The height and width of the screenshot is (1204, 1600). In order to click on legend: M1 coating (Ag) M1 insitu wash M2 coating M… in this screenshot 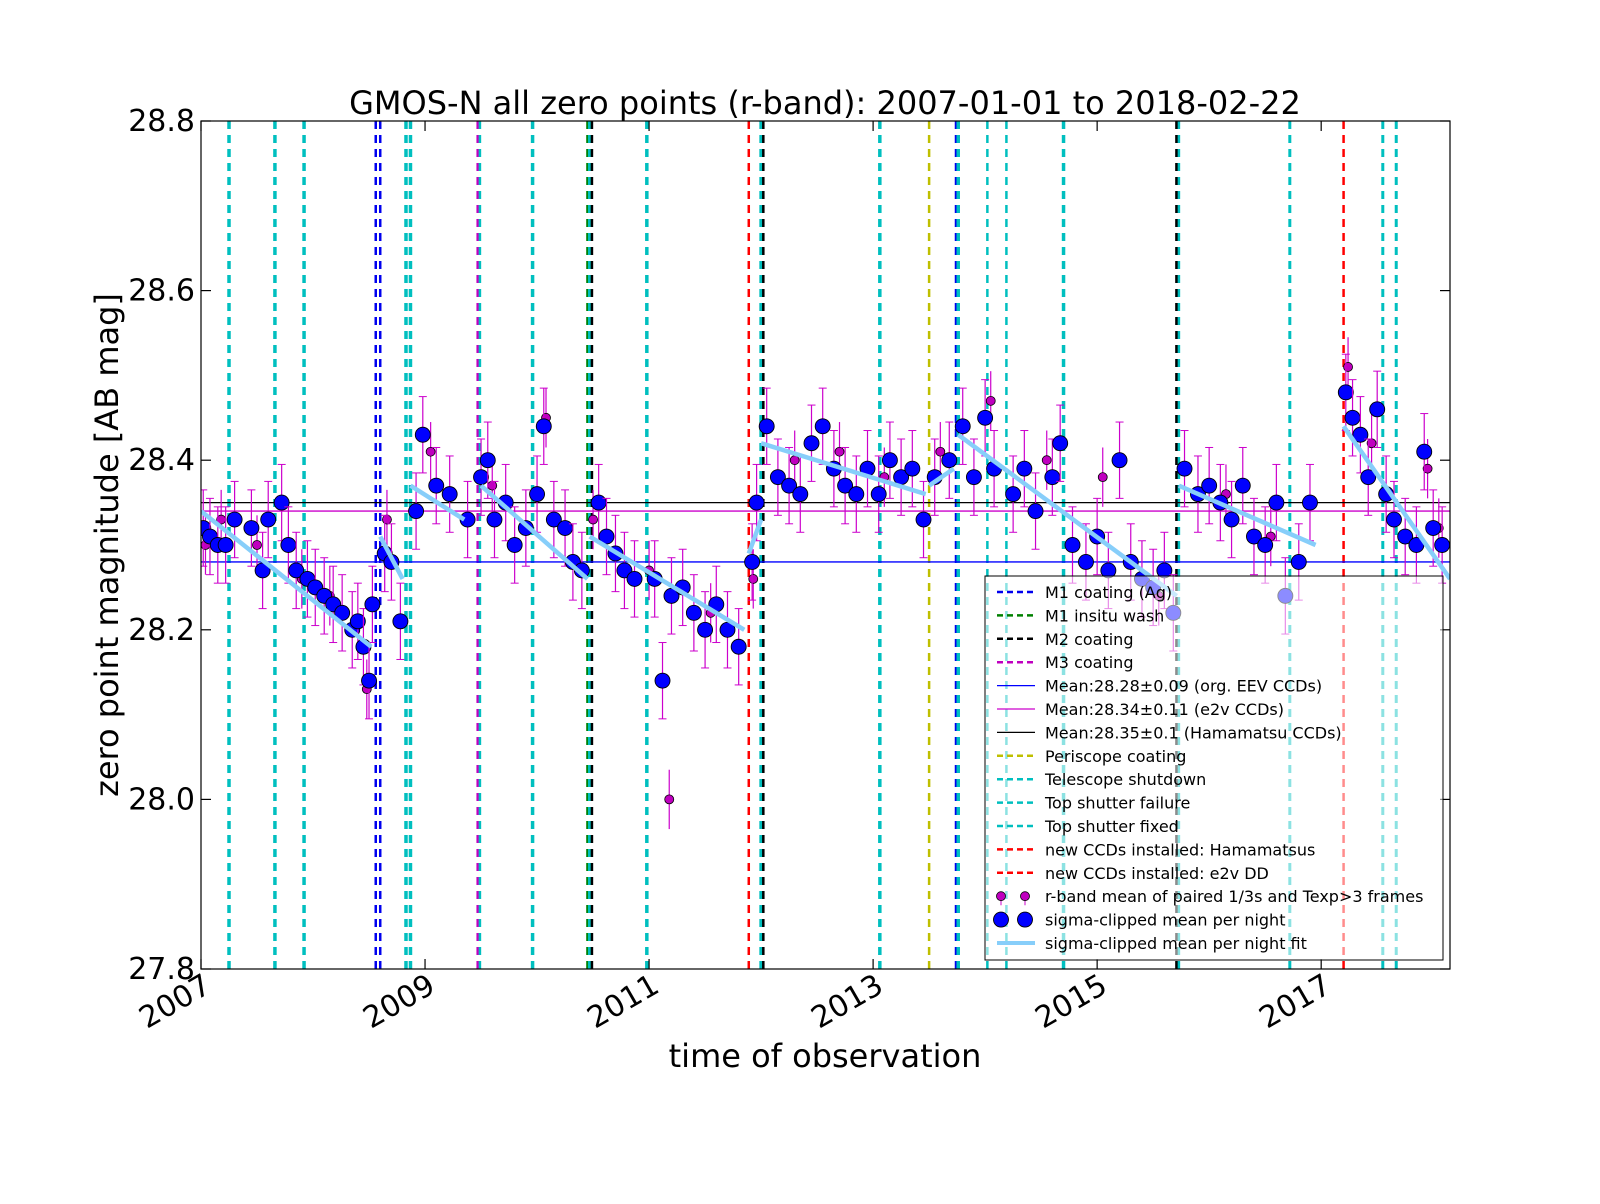, I will do `click(1214, 768)`.